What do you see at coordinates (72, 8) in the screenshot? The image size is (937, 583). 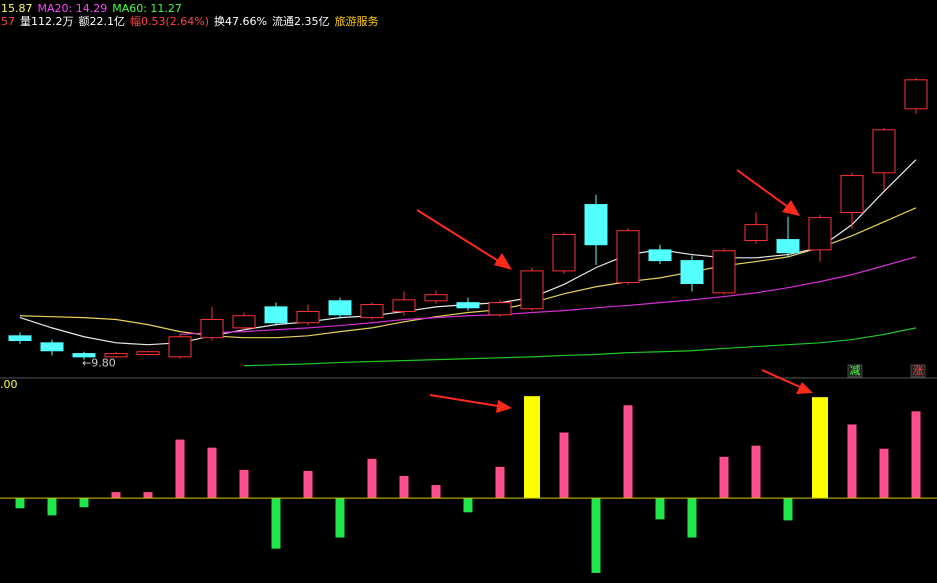 I see `header-item: MA20: 14.29` at bounding box center [72, 8].